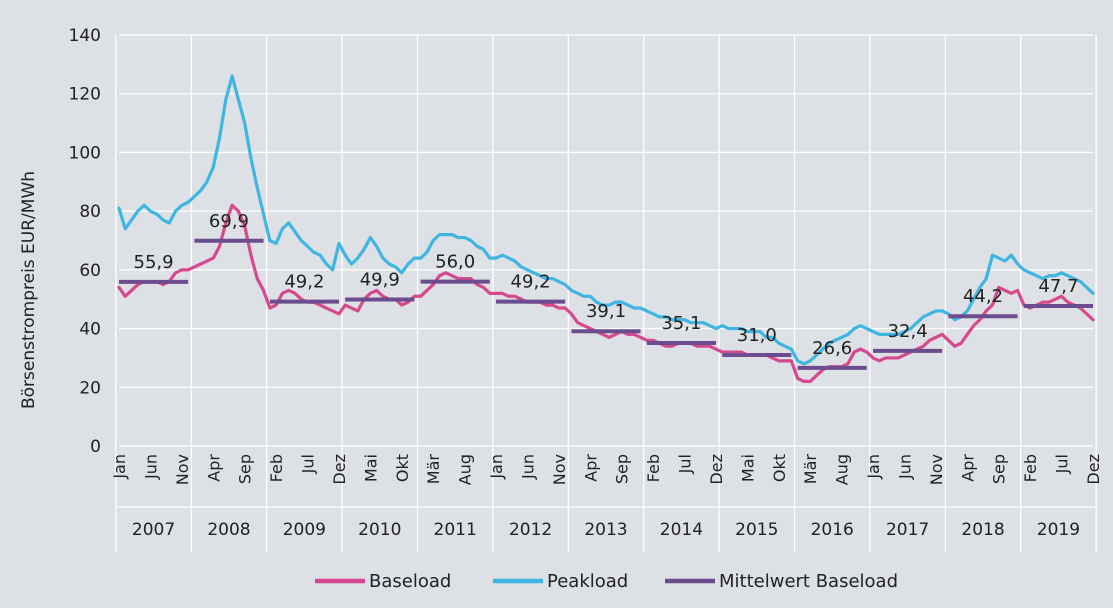  Describe the element at coordinates (681, 530) in the screenshot. I see `year-label: 2014` at that location.